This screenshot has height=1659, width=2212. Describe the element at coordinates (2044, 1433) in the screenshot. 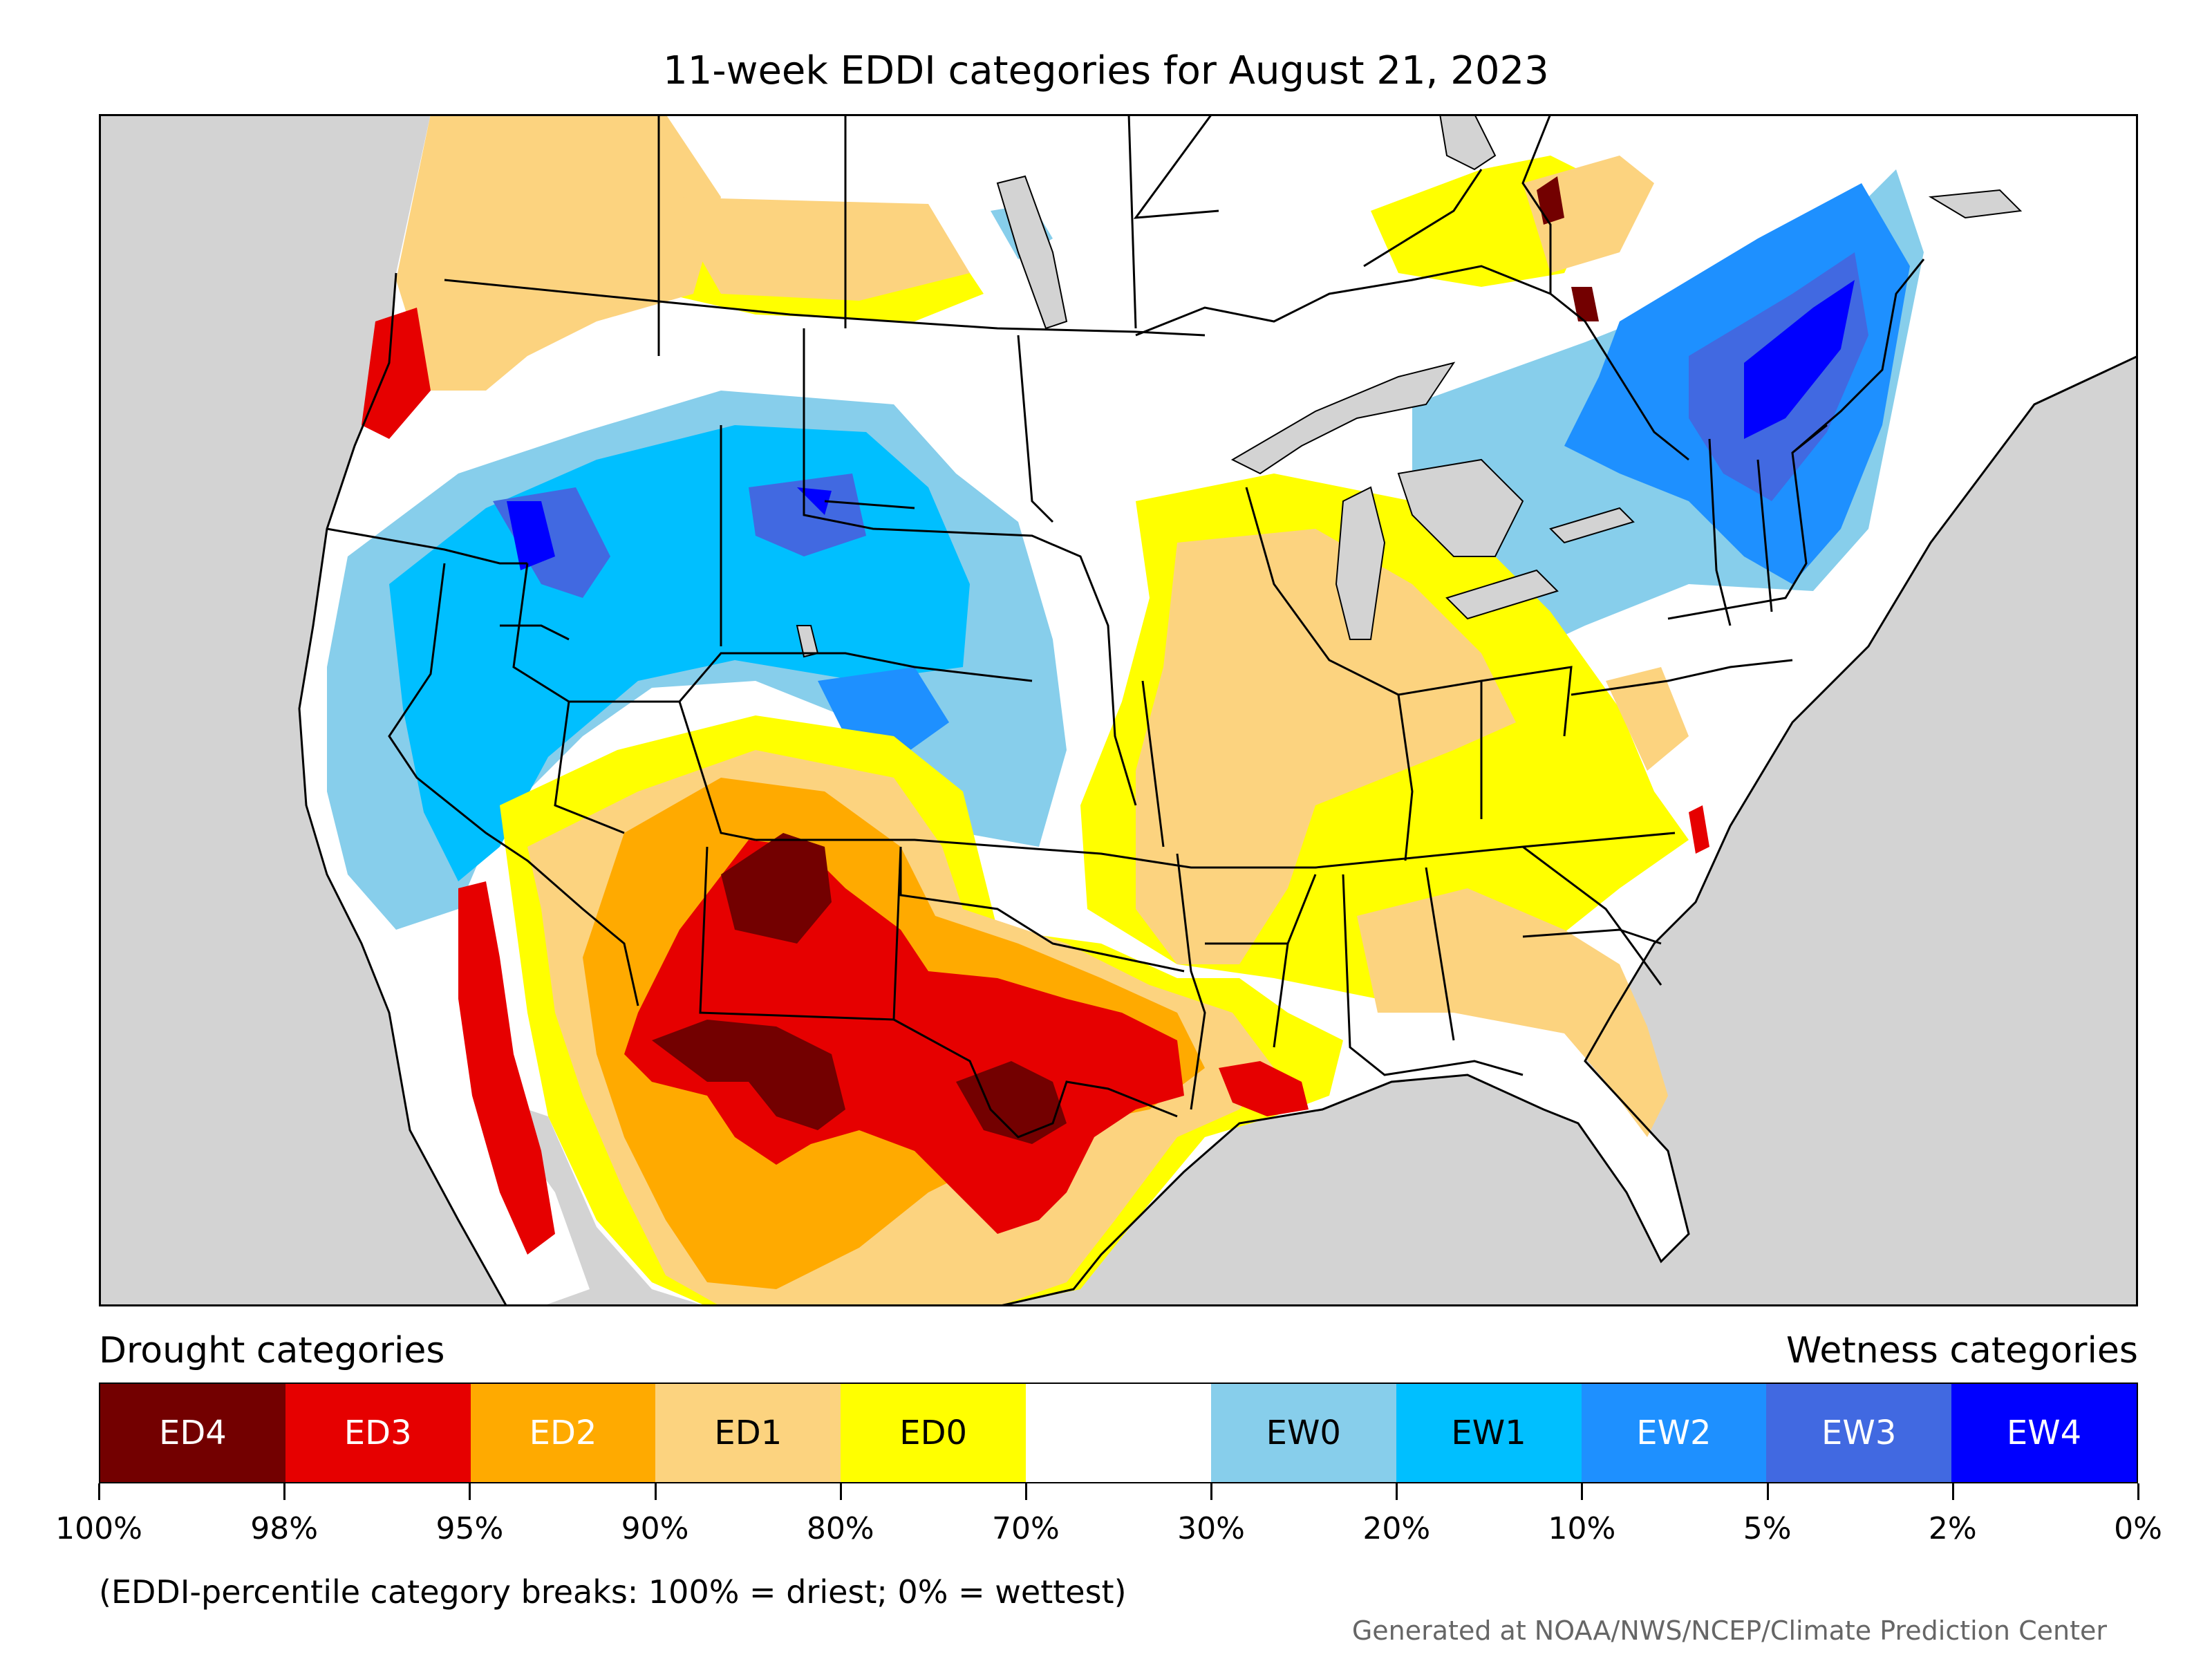

I see `legend-swatch-ew4: EW4` at that location.